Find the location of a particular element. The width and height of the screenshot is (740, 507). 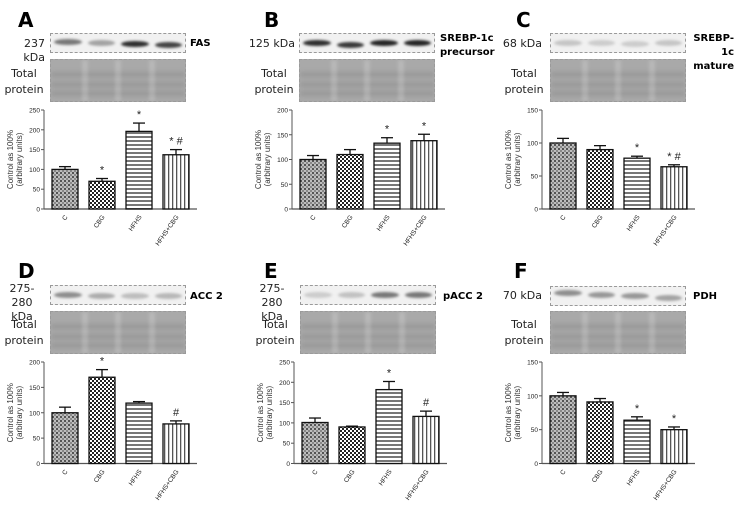

protein-name: SREBP-1c mature is located at coordinates (713, 52).